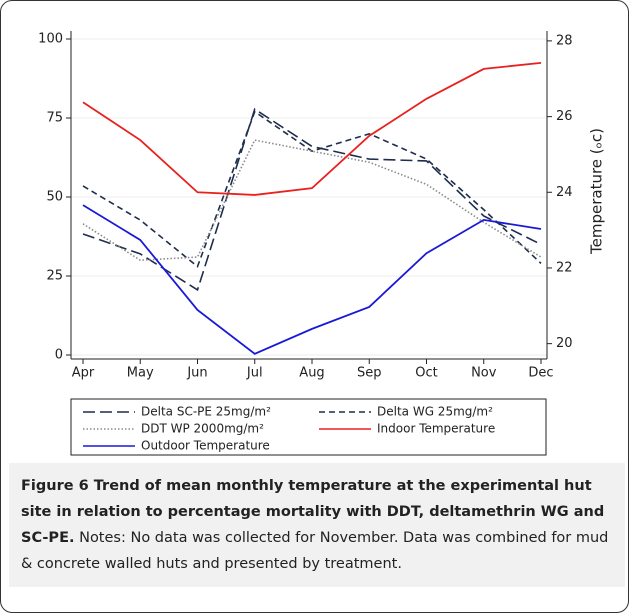 This screenshot has height=613, width=629. Describe the element at coordinates (426, 373) in the screenshot. I see `x-tick-label: Oct` at that location.